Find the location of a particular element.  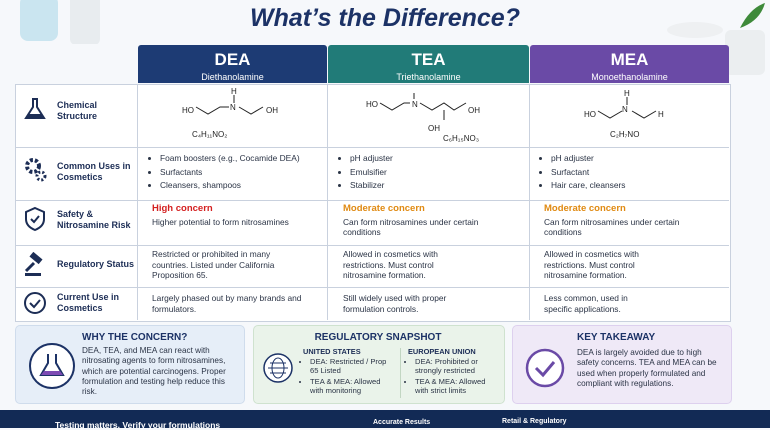

gears-icon is located at coordinates (36, 170).